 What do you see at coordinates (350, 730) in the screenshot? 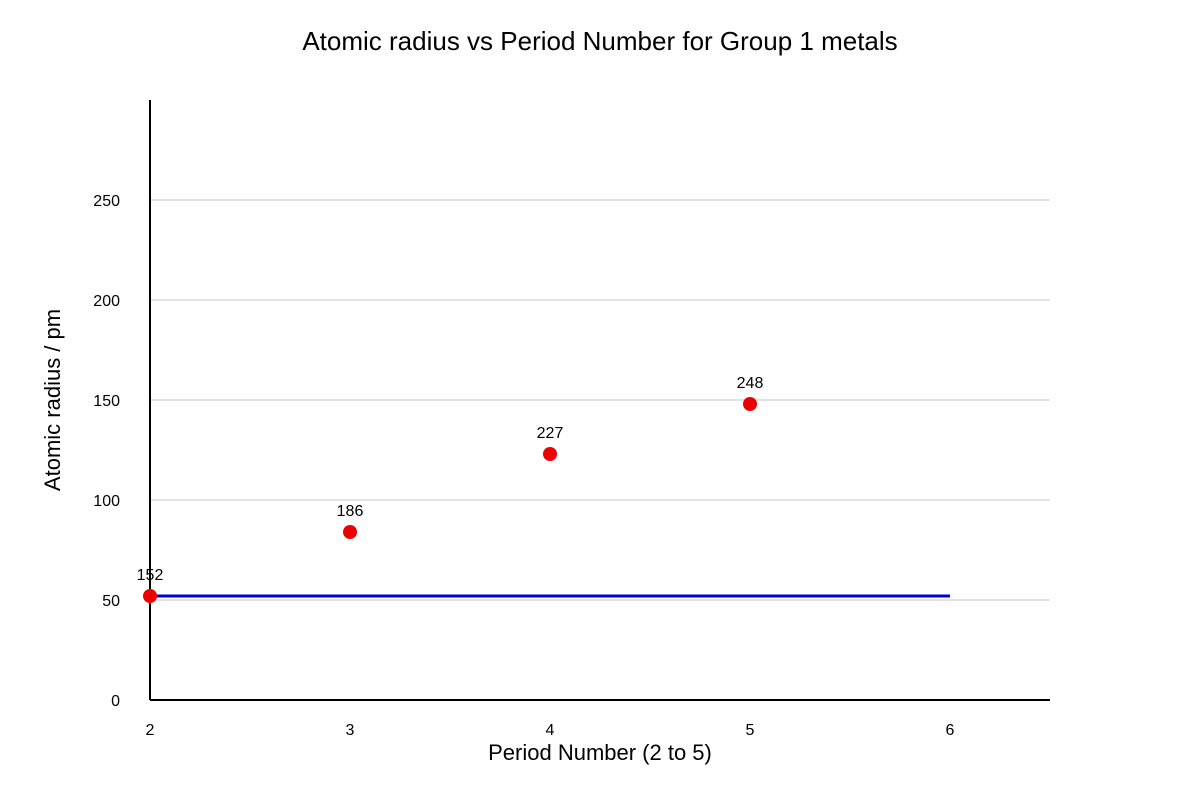
I see `x-tick-label: 3` at bounding box center [350, 730].